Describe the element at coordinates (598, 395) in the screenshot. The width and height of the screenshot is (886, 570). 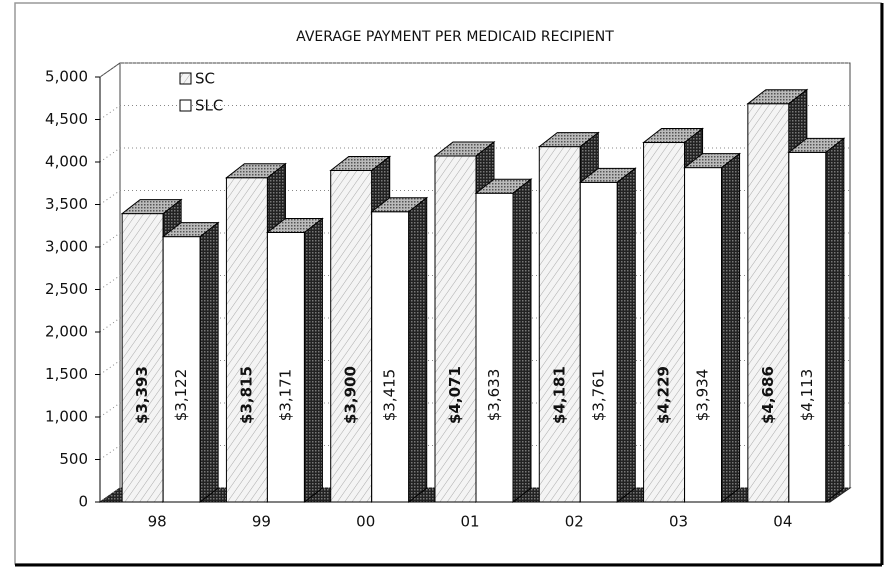
I see `value-label: $3,761` at that location.